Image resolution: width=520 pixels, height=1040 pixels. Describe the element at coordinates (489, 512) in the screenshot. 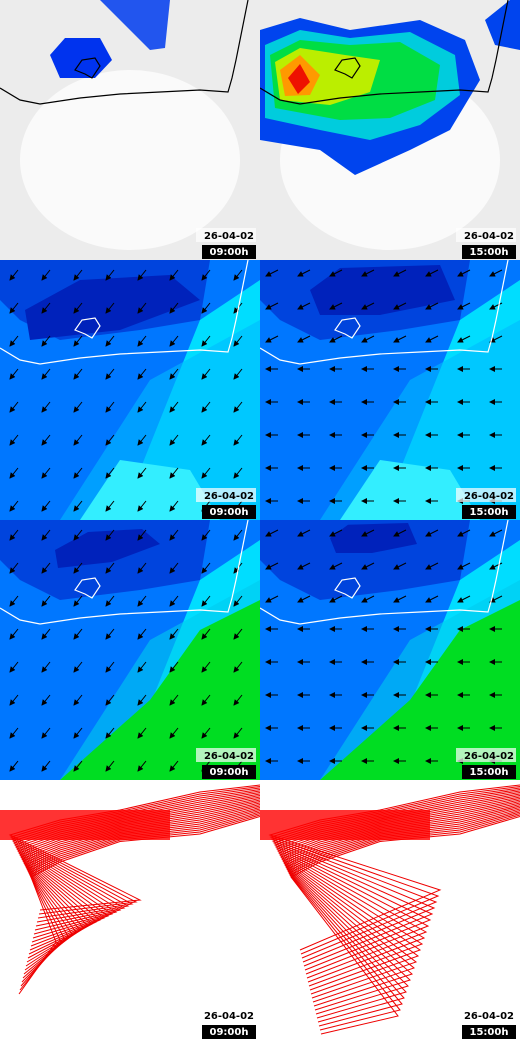

I see `time-label: 15:00h` at that location.